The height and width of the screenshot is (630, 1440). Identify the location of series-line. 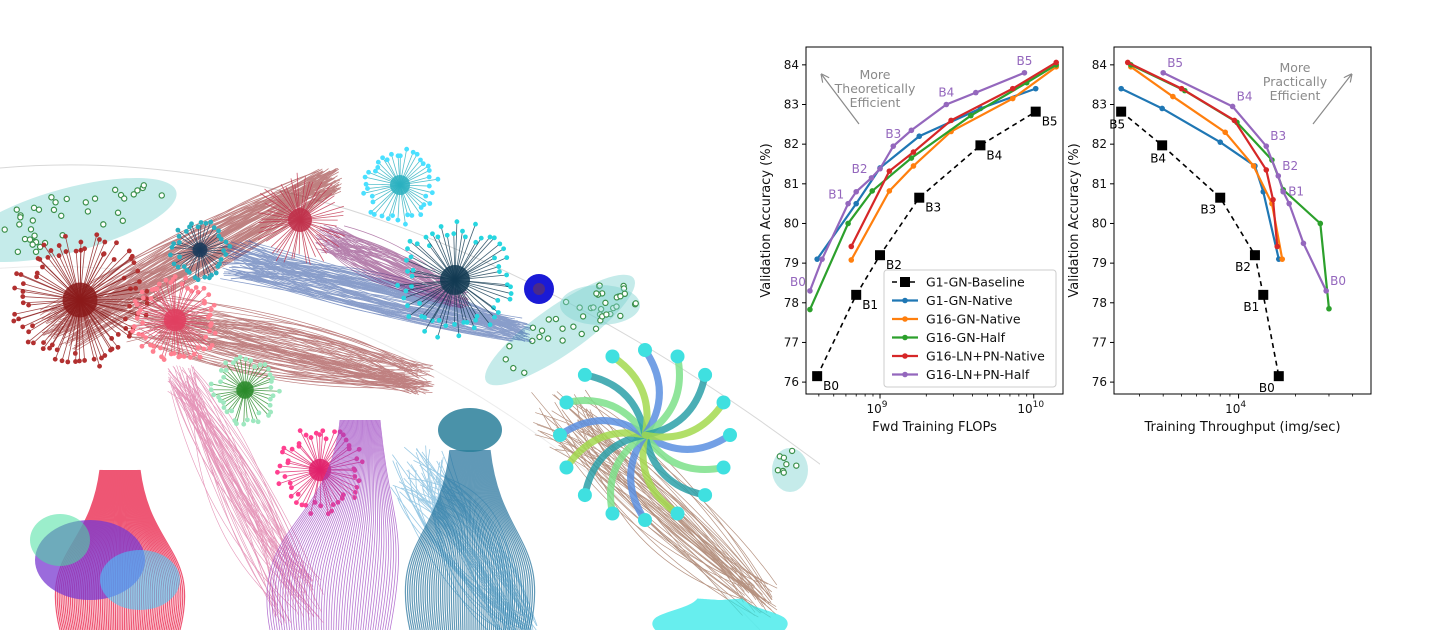
(1245, 181).